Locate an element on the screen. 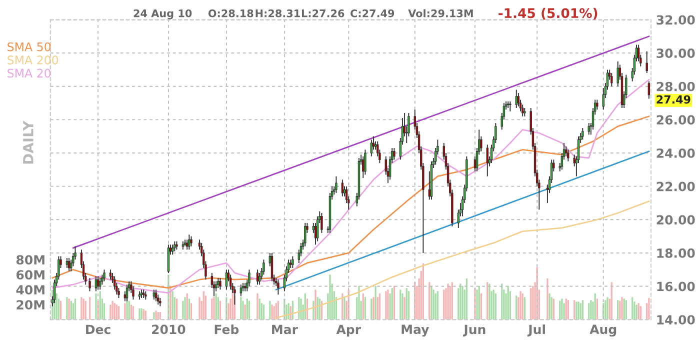 The height and width of the screenshot is (340, 700). text: -1.45 (5.01%) is located at coordinates (548, 14).